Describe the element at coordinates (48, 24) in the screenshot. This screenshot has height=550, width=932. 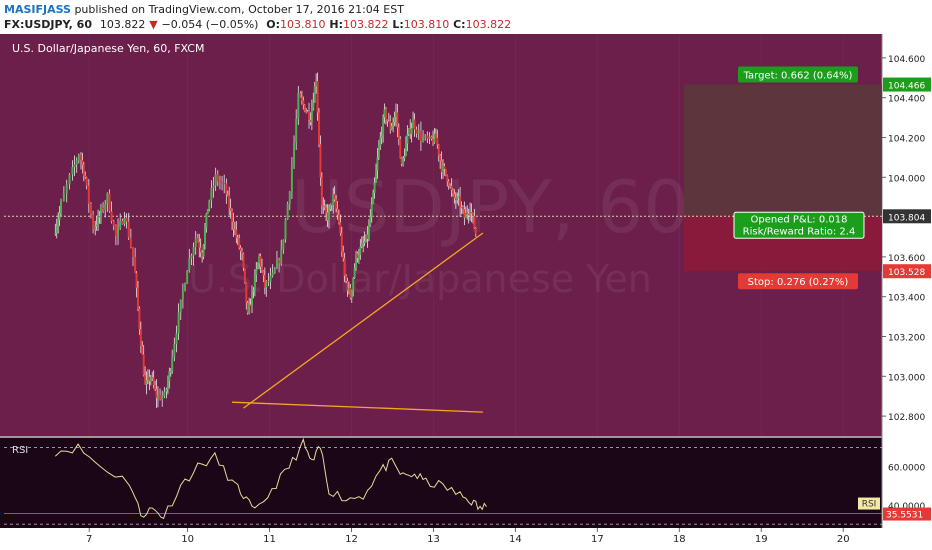
I see `symbol-label: FX:USDJPY, 60` at that location.